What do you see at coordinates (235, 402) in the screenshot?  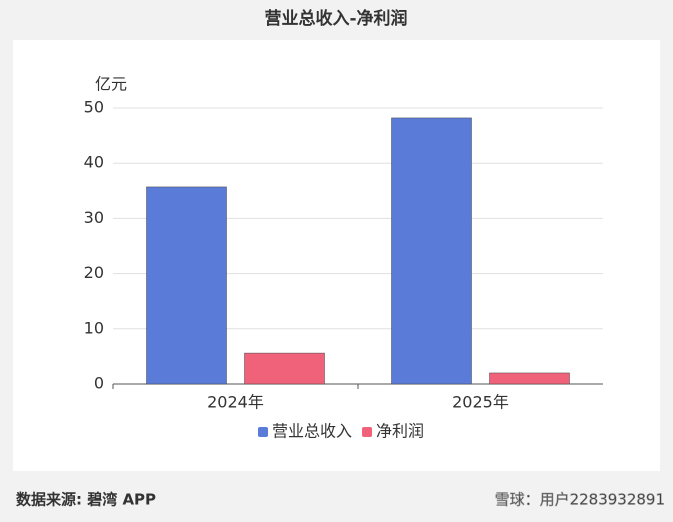 I see `x-tick-label: 2024年` at bounding box center [235, 402].